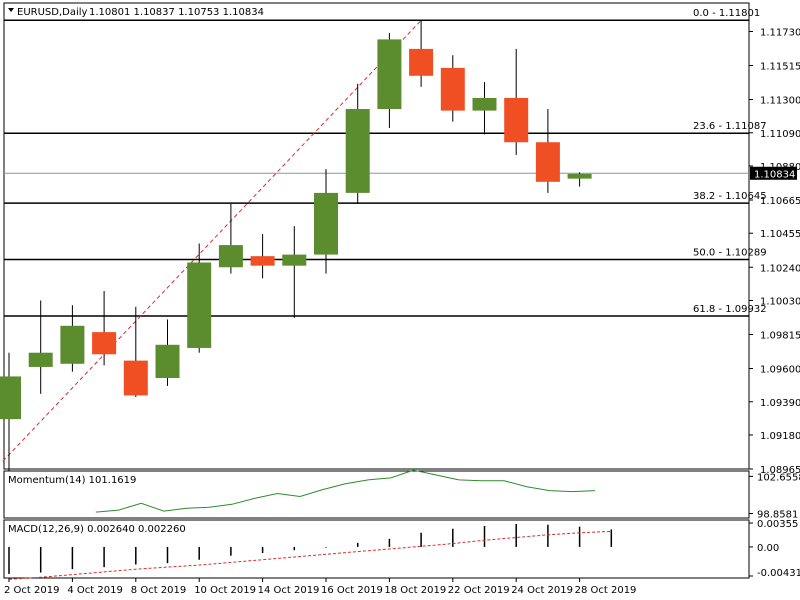 The height and width of the screenshot is (600, 800). I want to click on macd-tick-label: 0.00355, so click(777, 524).